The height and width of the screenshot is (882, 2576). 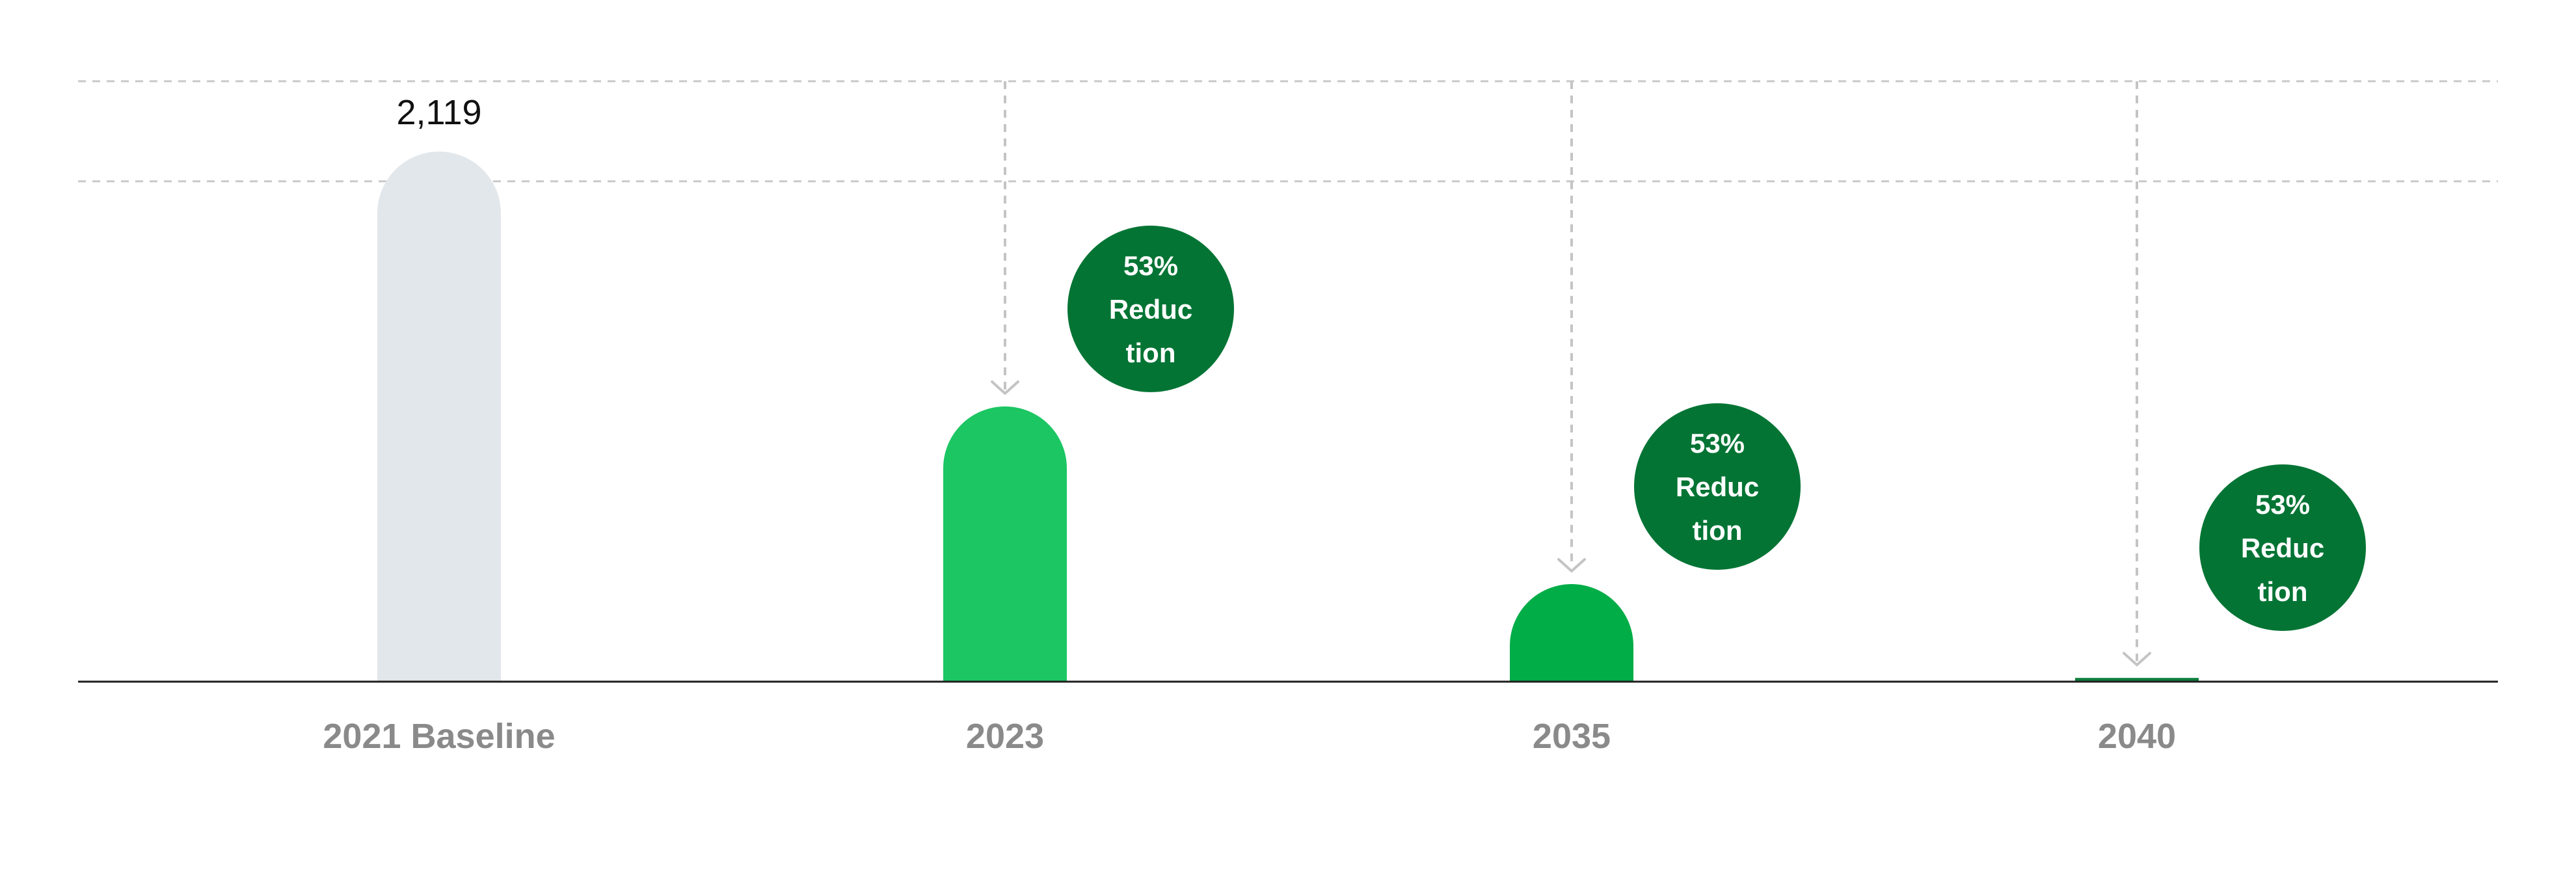 I want to click on tick-label-2040: 2040, so click(x=2137, y=736).